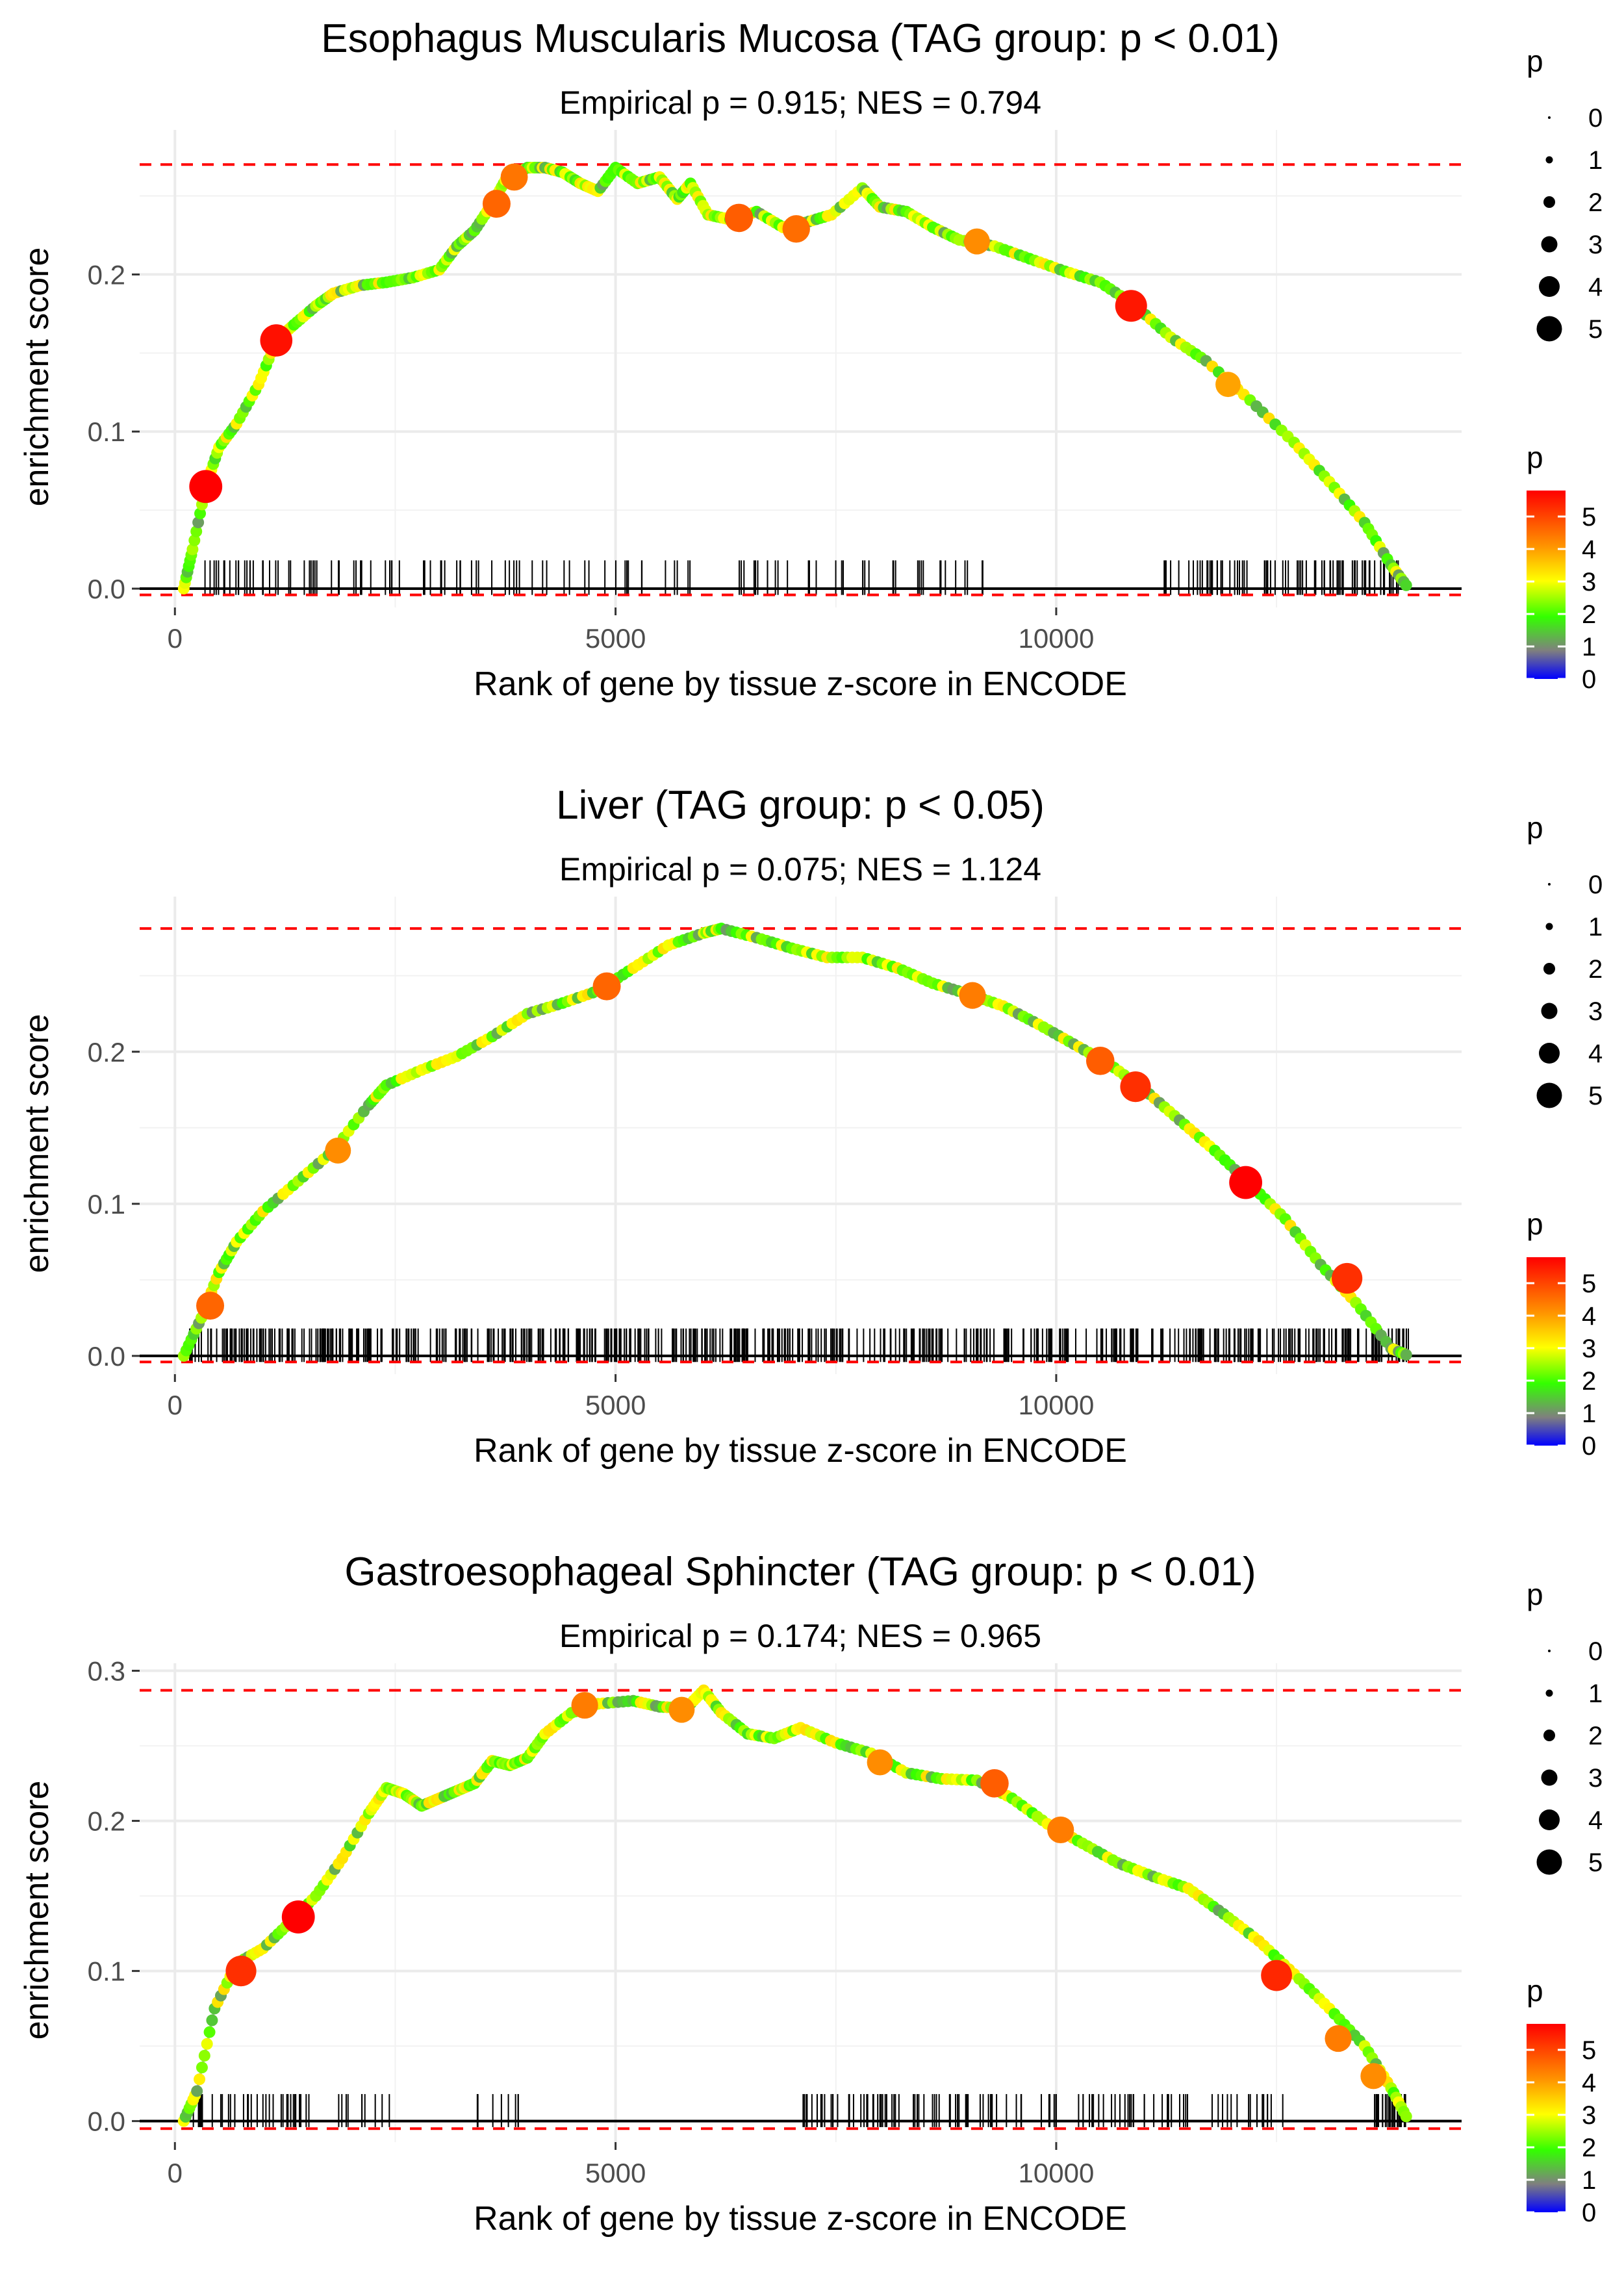  I want to click on panel-subtitle: Empirical p = 0.174; NES = 0.965, so click(800, 1636).